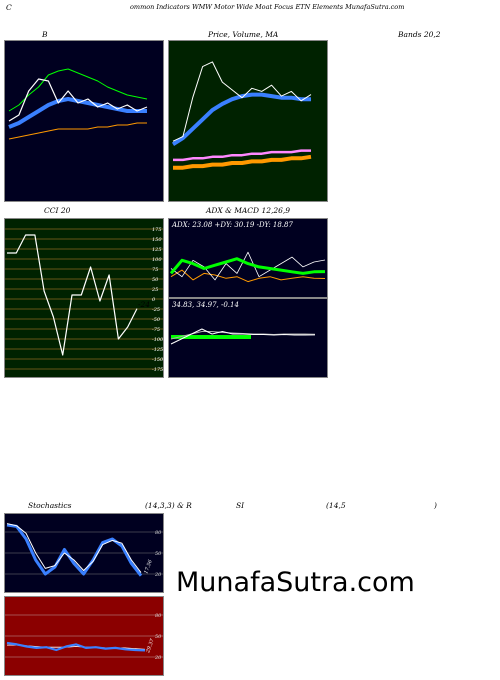  What do you see at coordinates (157, 370) in the screenshot?
I see `cci-tick-label: -175` at bounding box center [157, 370].